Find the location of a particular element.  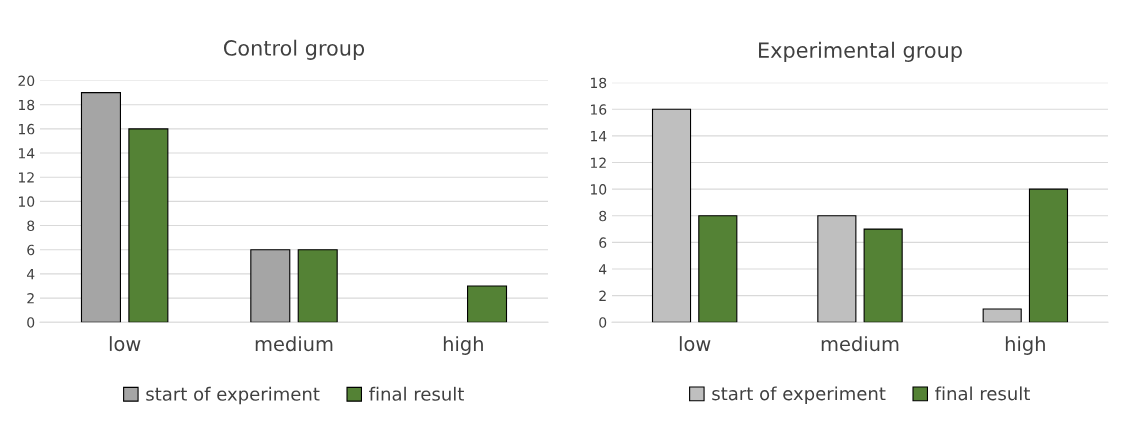

chart-title: Experimental group is located at coordinates (860, 52).